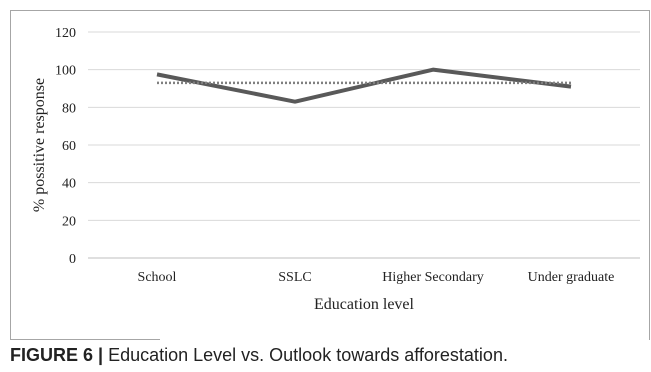  What do you see at coordinates (65, 33) in the screenshot?
I see `y-tick-label: 120` at bounding box center [65, 33].